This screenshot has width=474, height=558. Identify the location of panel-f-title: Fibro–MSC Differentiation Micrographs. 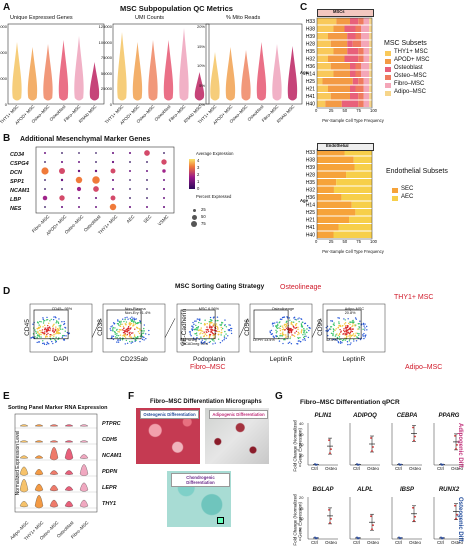
(206, 402).